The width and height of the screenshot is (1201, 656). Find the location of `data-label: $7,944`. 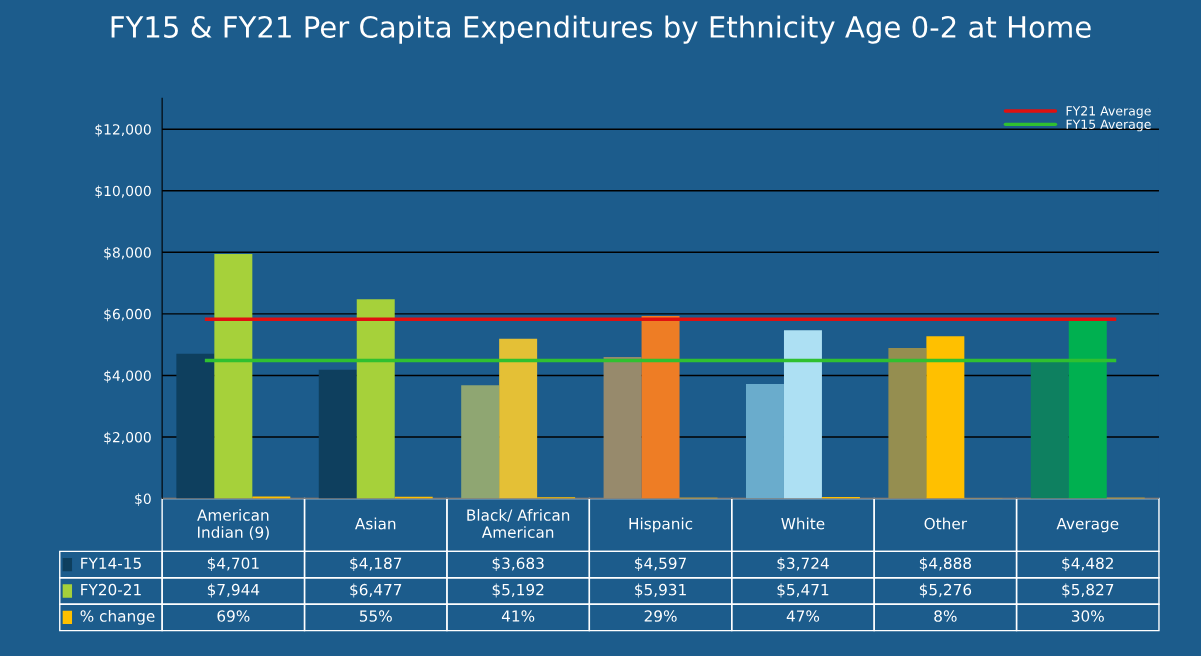

data-label: $7,944 is located at coordinates (233, 590).